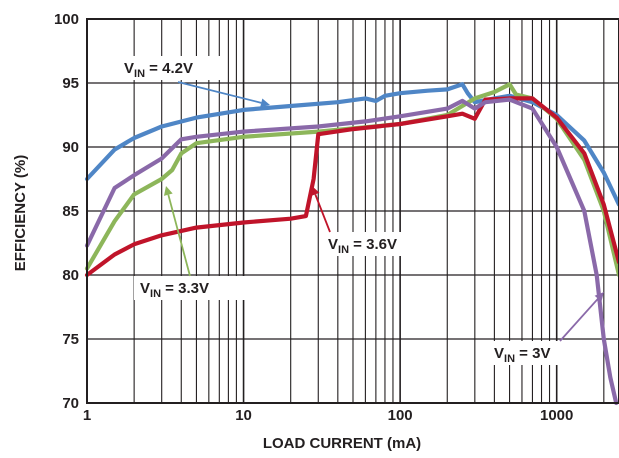 This screenshot has width=619, height=458. Describe the element at coordinates (70, 339) in the screenshot. I see `y-tick-label: 75` at that location.